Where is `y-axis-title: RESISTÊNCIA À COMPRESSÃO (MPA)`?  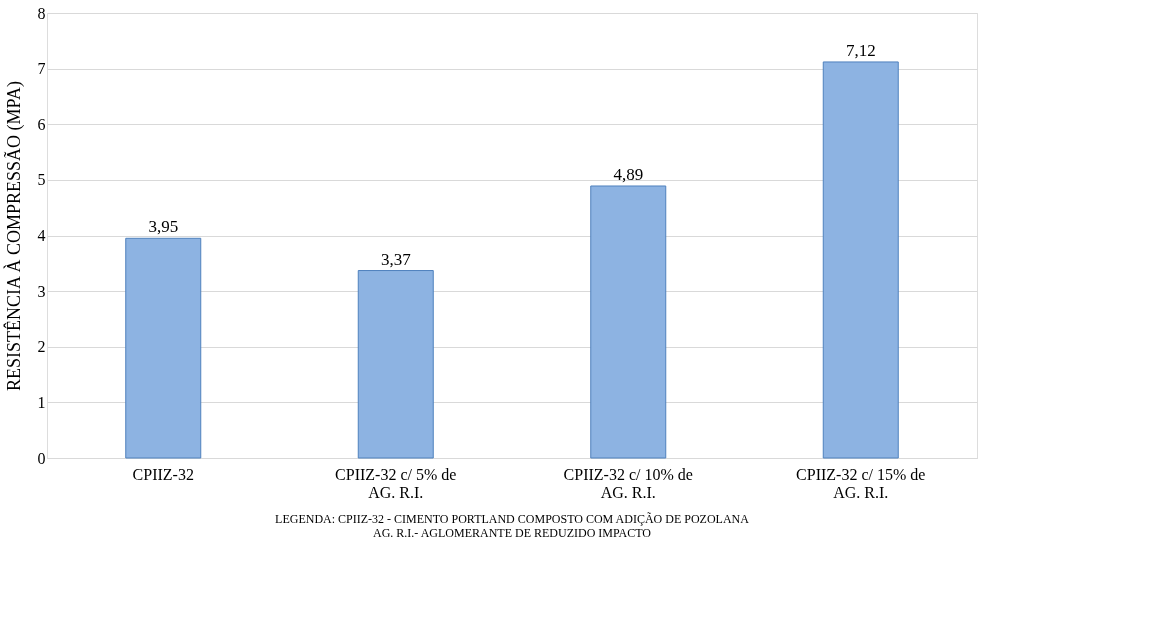 y-axis-title: RESISTÊNCIA À COMPRESSÃO (MPA) is located at coordinates (13, 236).